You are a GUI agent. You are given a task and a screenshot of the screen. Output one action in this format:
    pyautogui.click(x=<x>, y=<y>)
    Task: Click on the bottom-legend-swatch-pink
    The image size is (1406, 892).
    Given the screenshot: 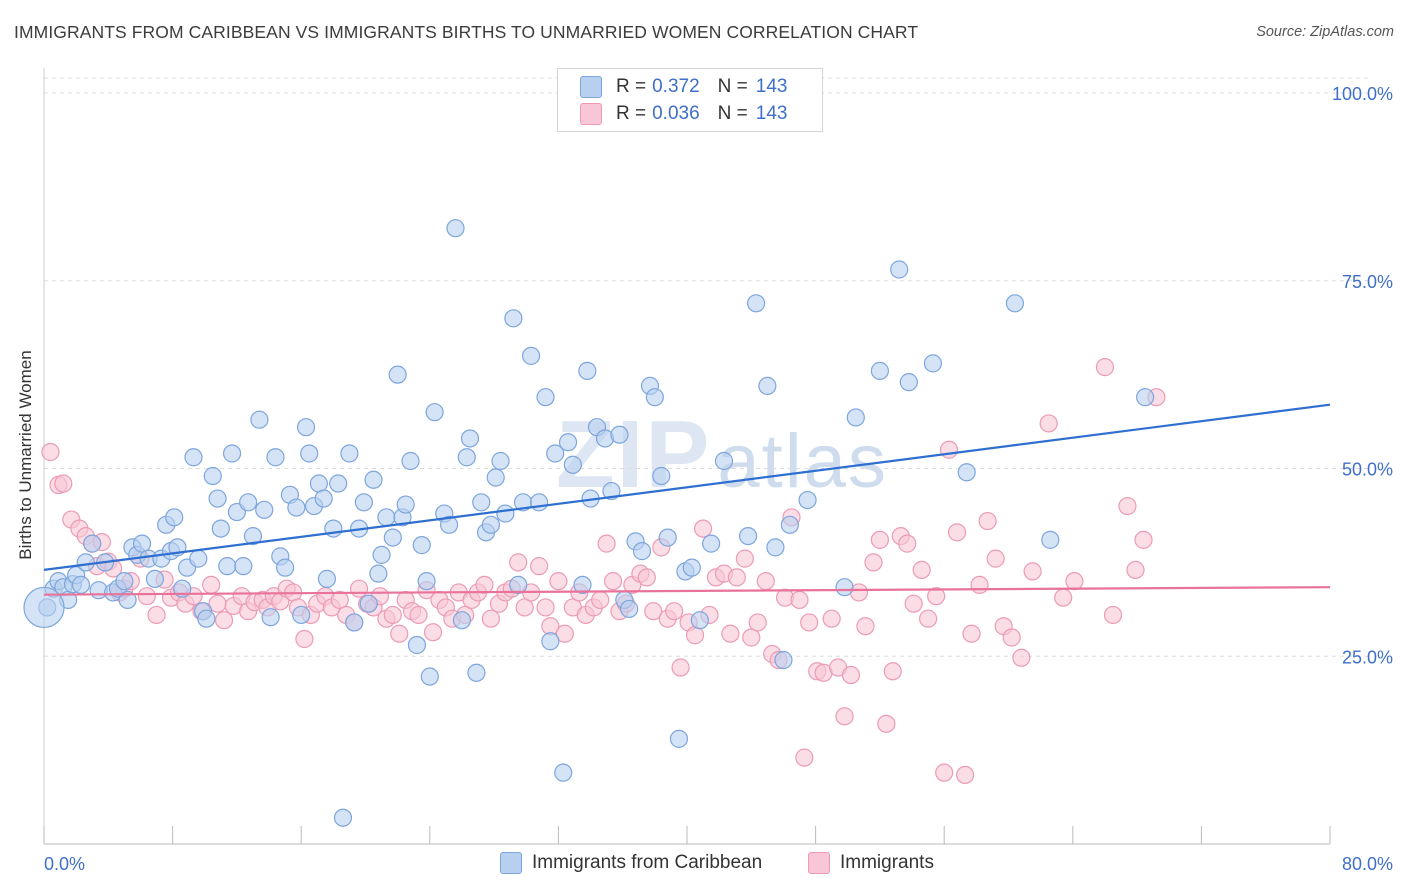 What is the action you would take?
    pyautogui.click(x=819, y=863)
    